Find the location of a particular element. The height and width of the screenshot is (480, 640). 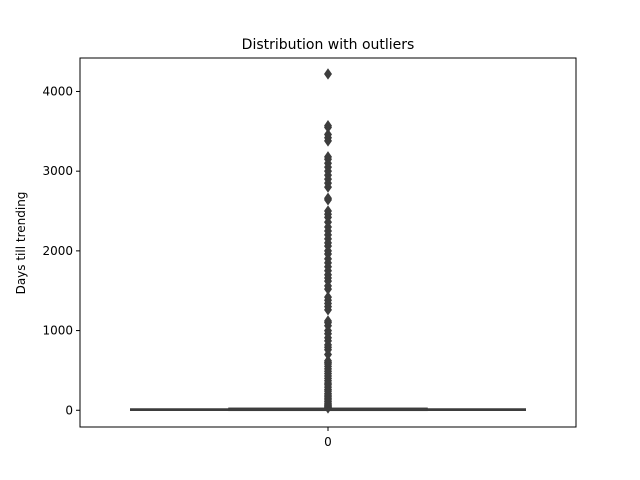

y-axis-ticks: 0 1000 2000 3000 4000 is located at coordinates (61, 250).